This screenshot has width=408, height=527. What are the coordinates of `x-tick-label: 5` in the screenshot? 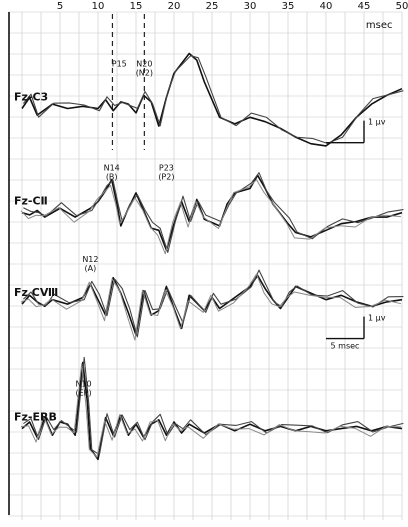 It's located at (60, 6).